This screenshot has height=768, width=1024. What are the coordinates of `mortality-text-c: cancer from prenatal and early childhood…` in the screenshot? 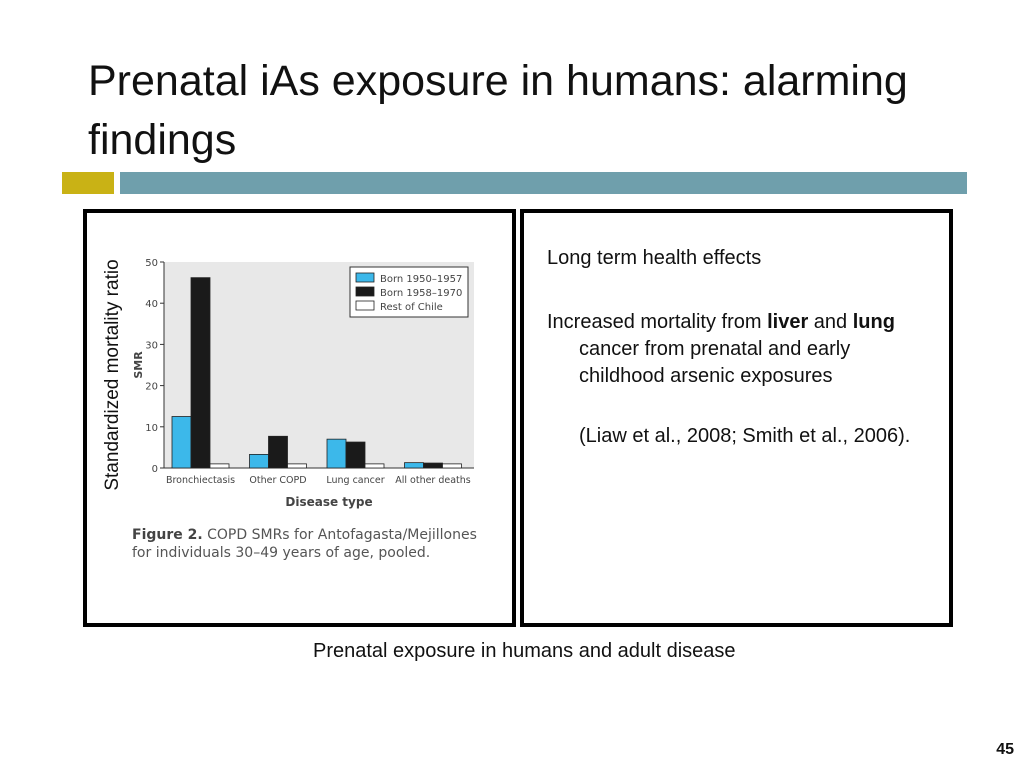 It's located at (715, 362).